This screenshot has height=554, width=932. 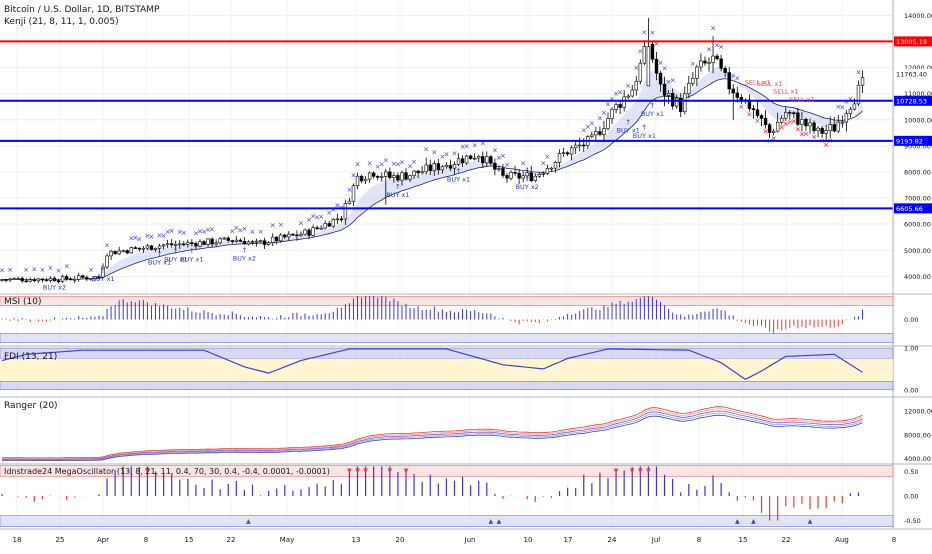 What do you see at coordinates (913, 41) in the screenshot?
I see `level-price-tag` at bounding box center [913, 41].